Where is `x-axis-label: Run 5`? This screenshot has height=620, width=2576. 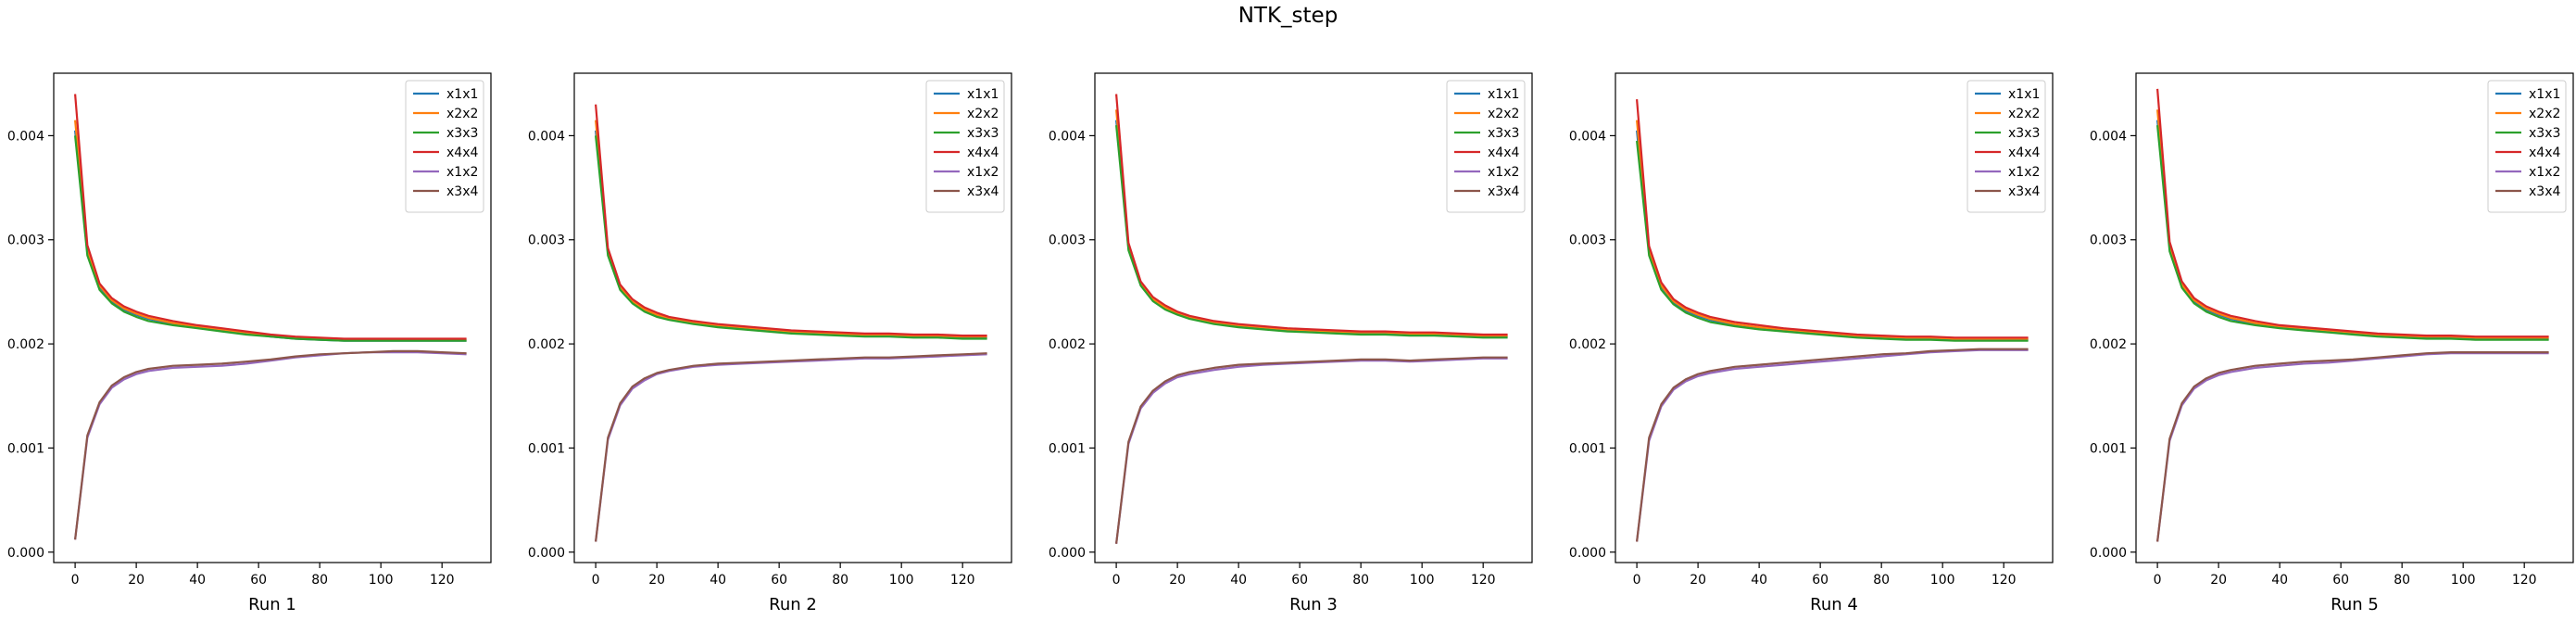
x-axis-label: Run 5 is located at coordinates (2355, 605).